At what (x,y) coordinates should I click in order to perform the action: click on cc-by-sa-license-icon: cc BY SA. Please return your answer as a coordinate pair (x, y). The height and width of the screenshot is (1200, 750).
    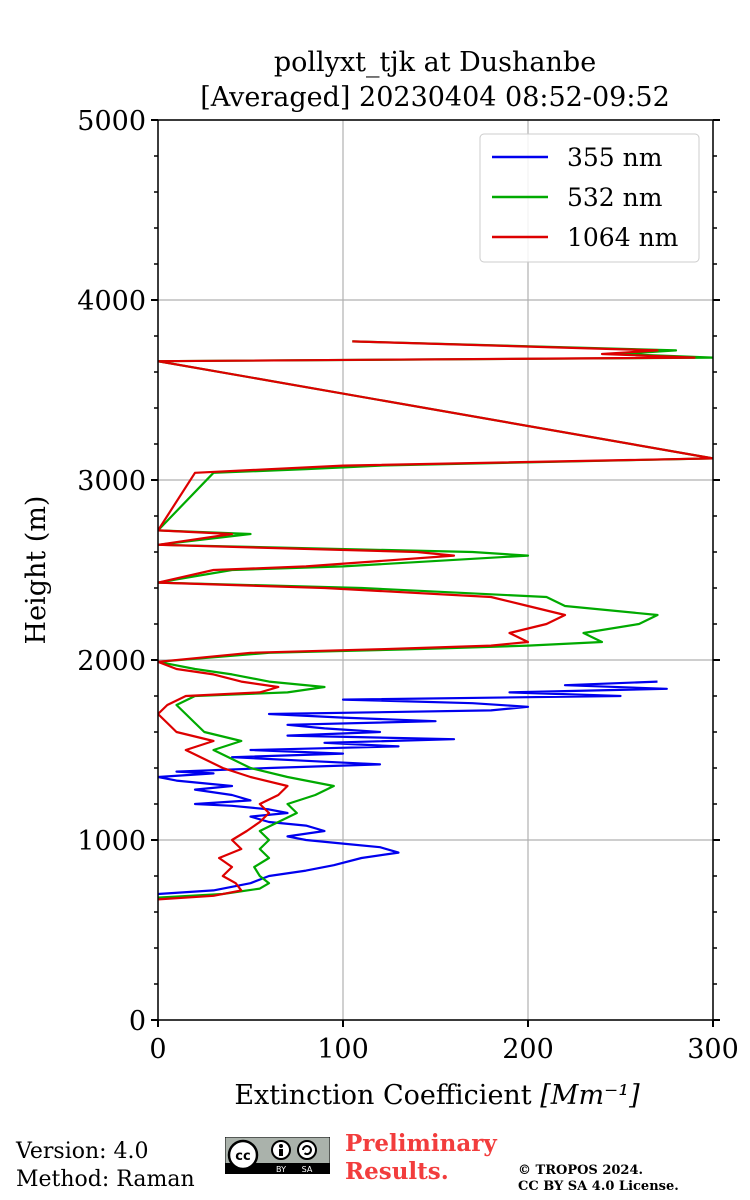
    Looking at the image, I should click on (277, 1155).